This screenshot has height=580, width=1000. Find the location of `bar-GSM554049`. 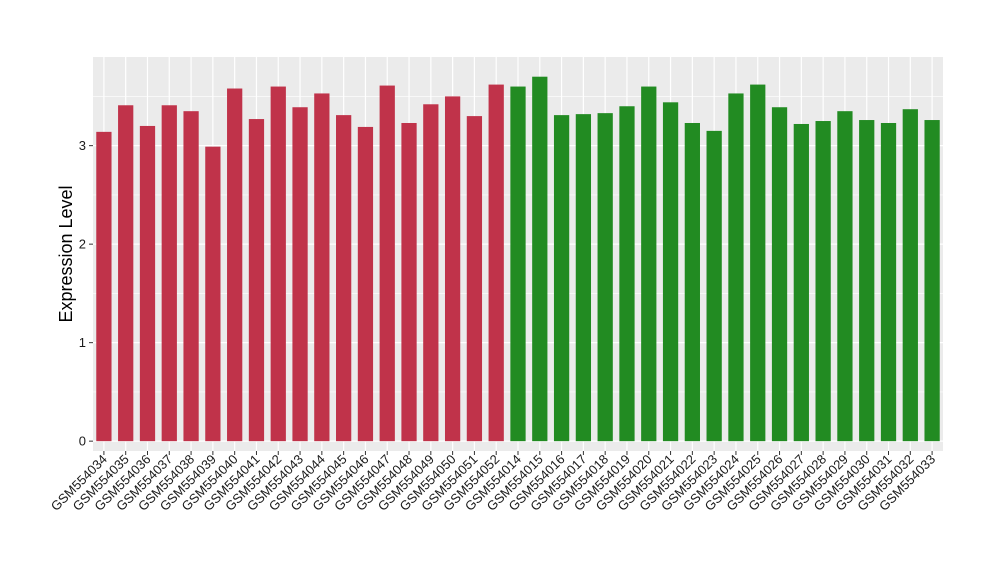

bar-GSM554049 is located at coordinates (431, 273).